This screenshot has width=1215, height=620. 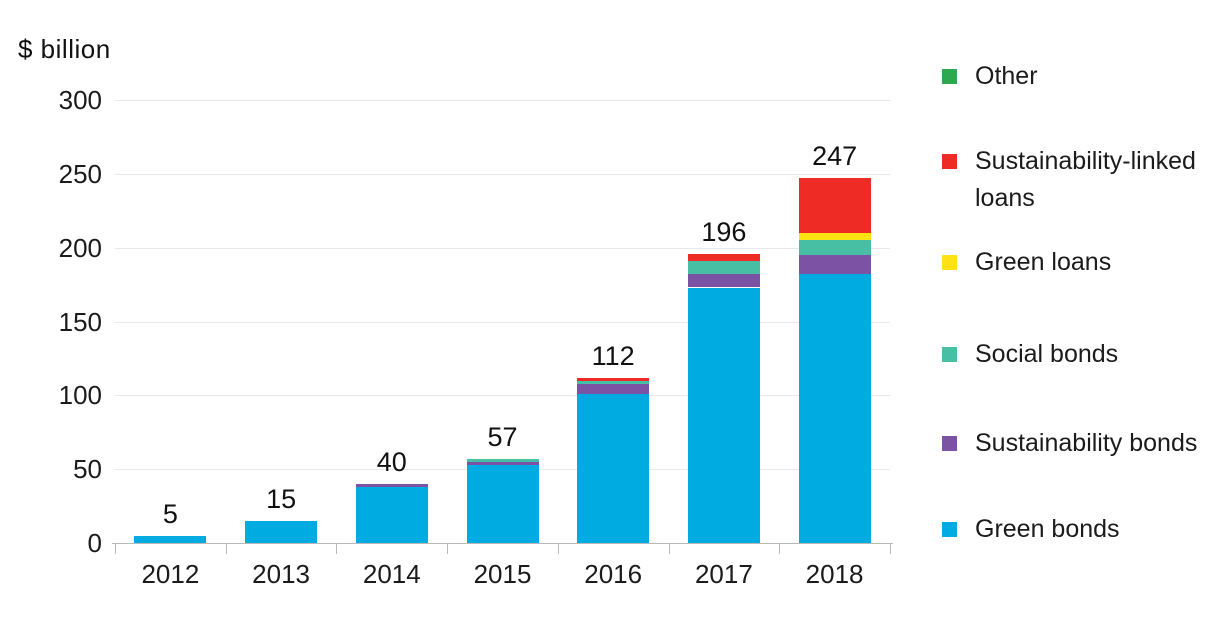 What do you see at coordinates (834, 265) in the screenshot?
I see `bar-segment-2018-sustainability-bonds` at bounding box center [834, 265].